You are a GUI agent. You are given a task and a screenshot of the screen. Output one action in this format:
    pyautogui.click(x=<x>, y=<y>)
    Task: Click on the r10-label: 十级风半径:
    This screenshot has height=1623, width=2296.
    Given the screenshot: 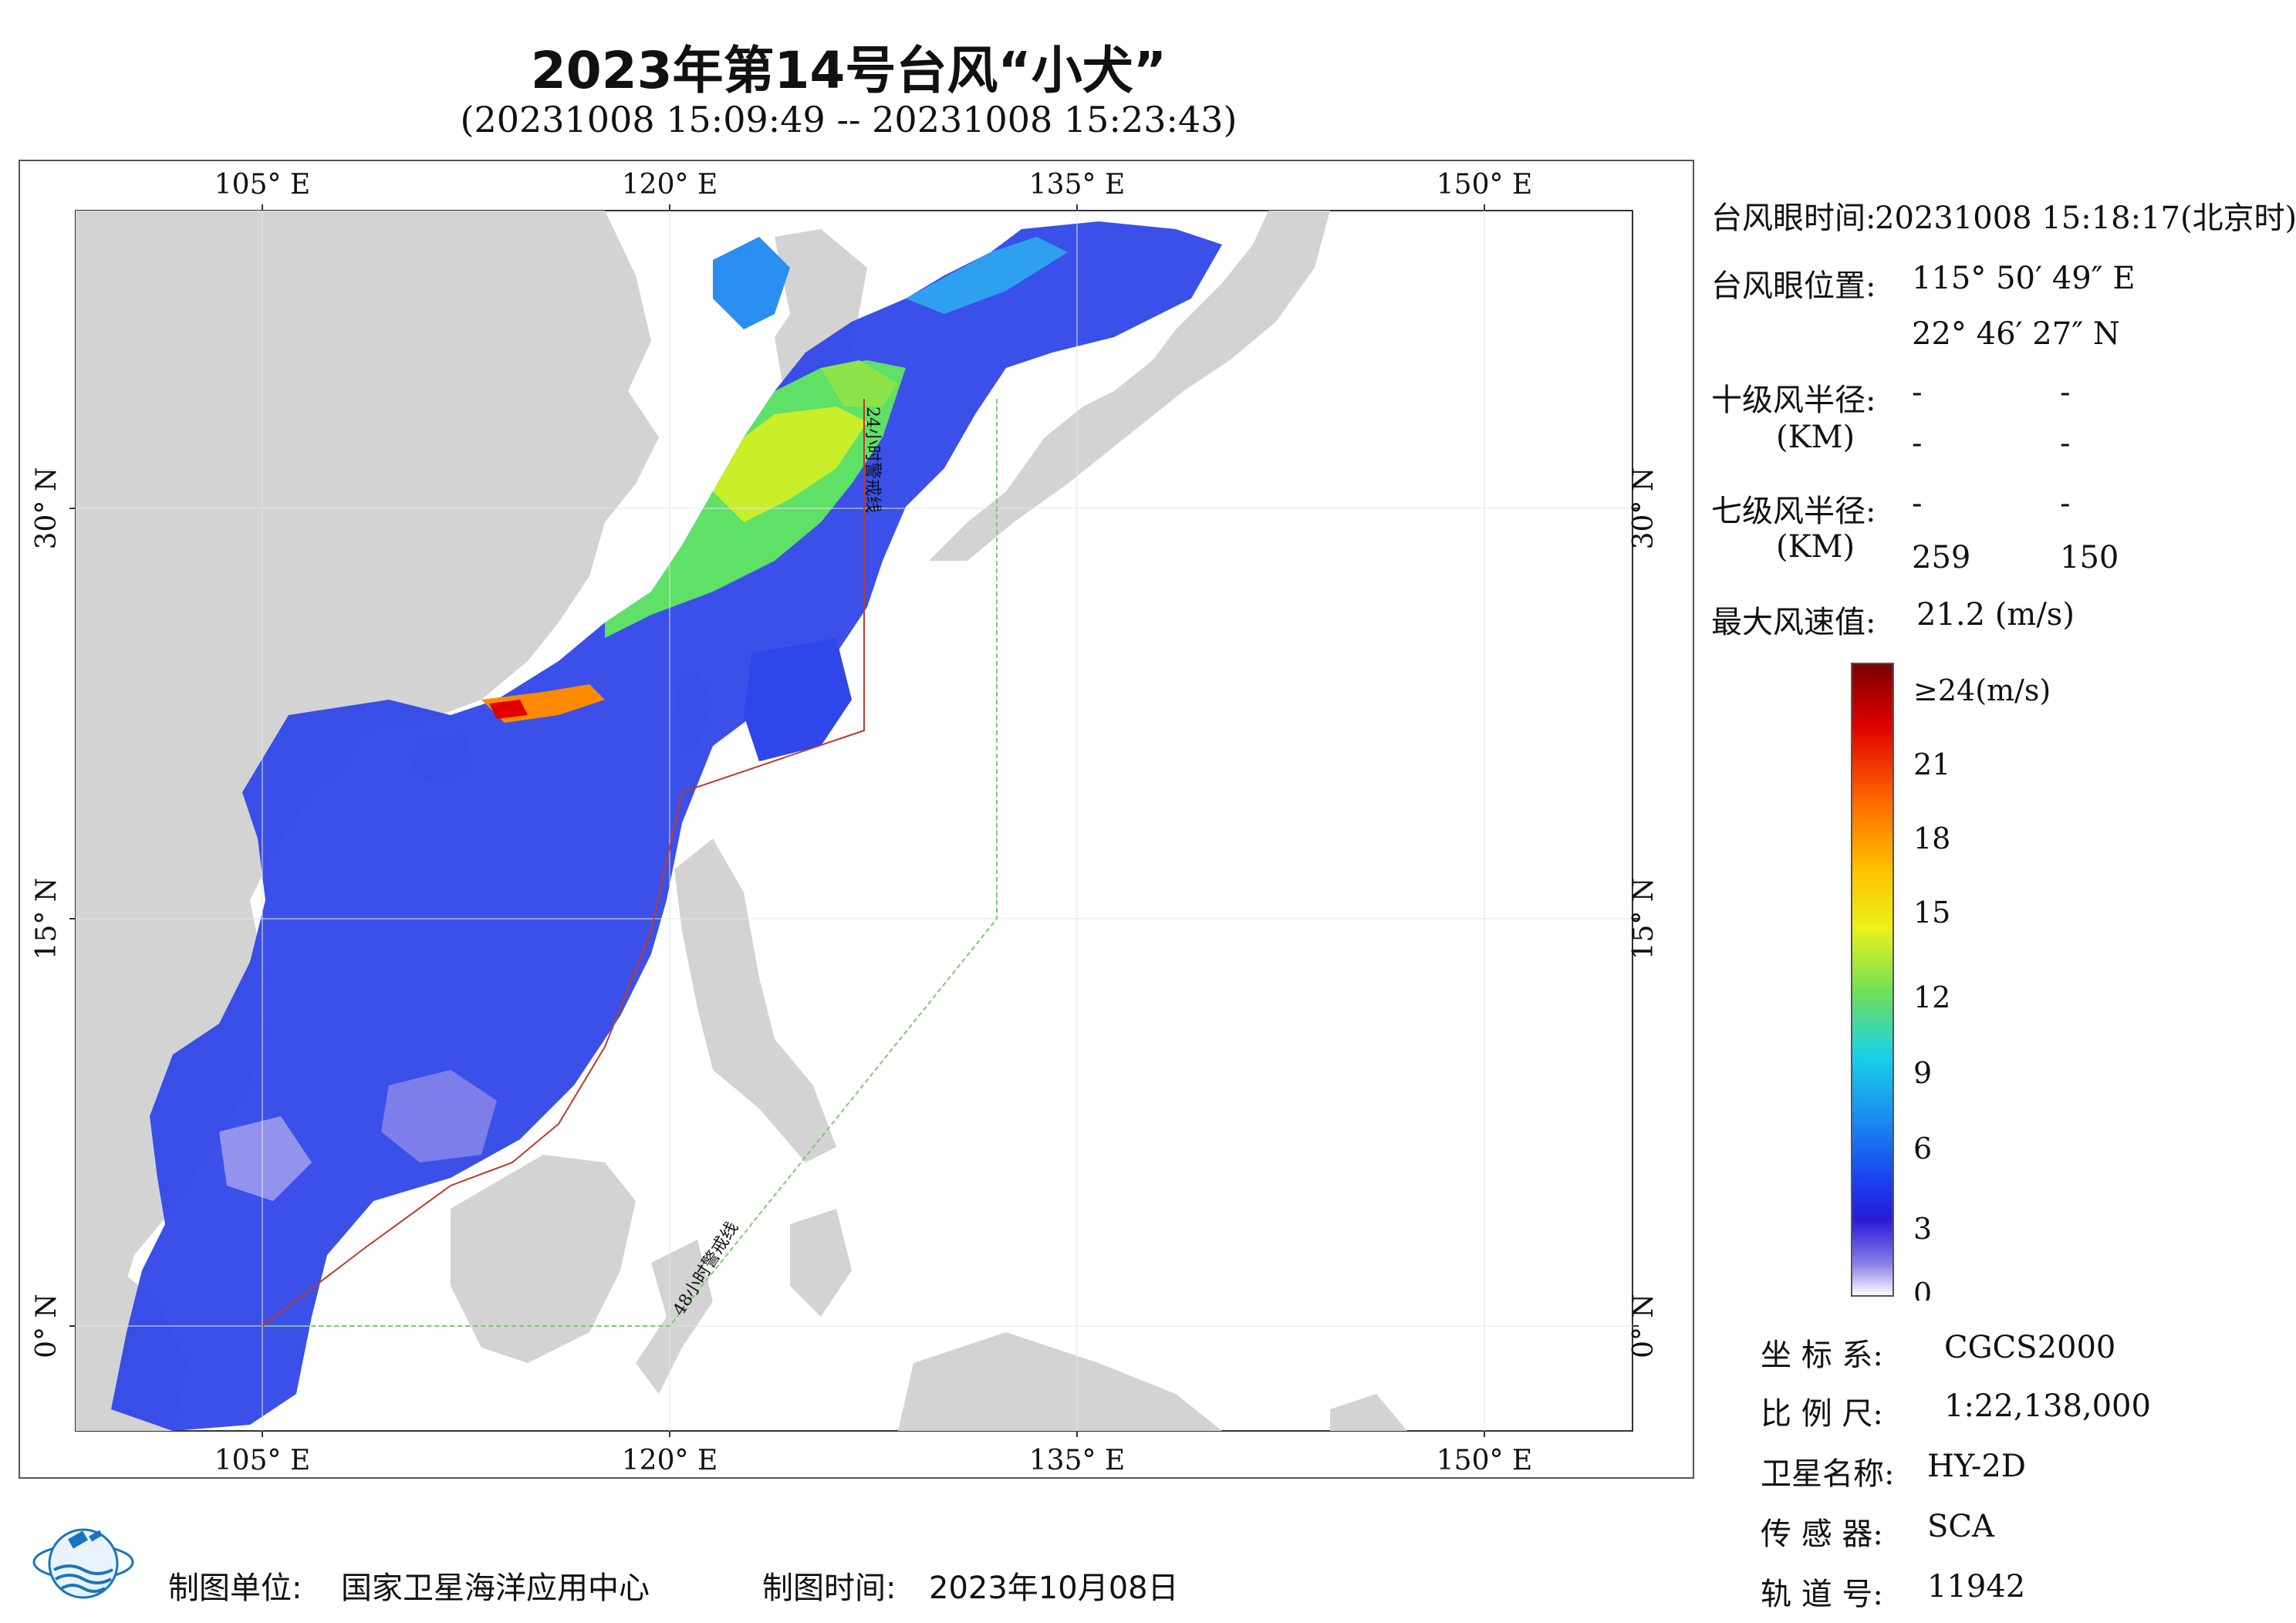 What is the action you would take?
    pyautogui.click(x=1793, y=400)
    